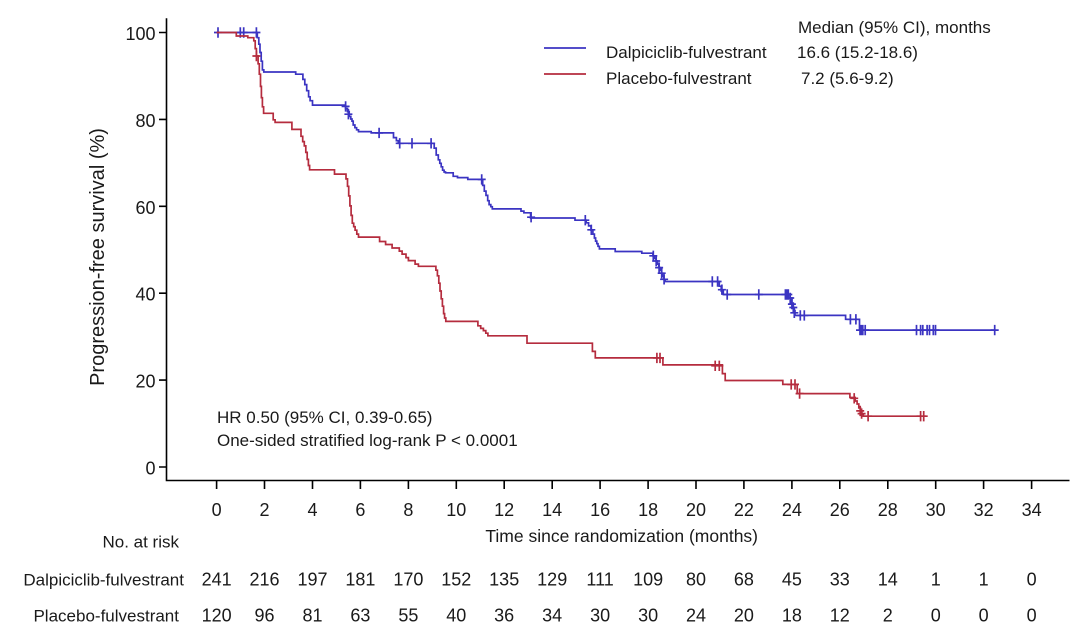 This screenshot has height=632, width=1080. What do you see at coordinates (840, 510) in the screenshot?
I see `svg-text: 26` at bounding box center [840, 510].